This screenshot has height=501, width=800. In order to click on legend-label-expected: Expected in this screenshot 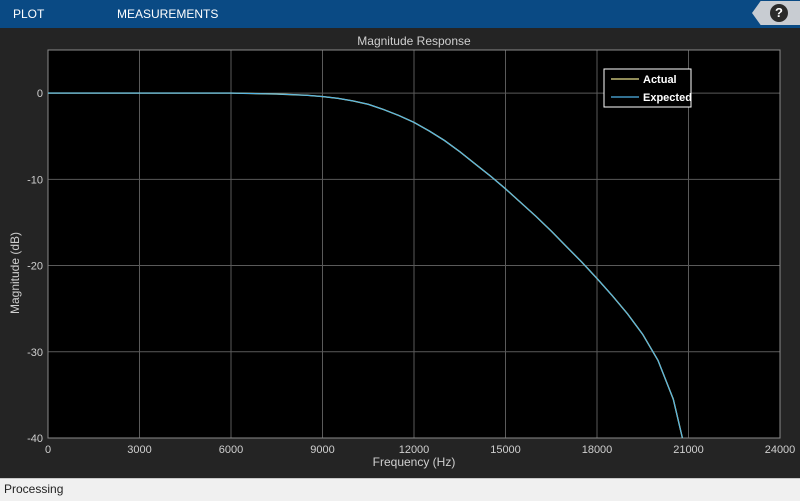, I will do `click(667, 98)`.